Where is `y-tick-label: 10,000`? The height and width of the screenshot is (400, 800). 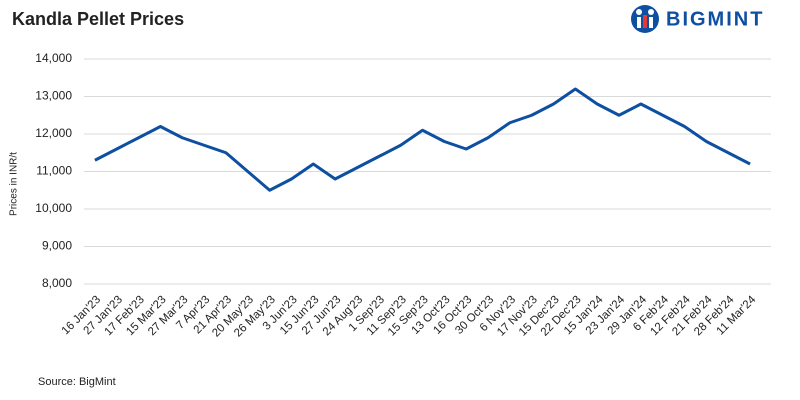 y-tick-label: 10,000 is located at coordinates (53, 208).